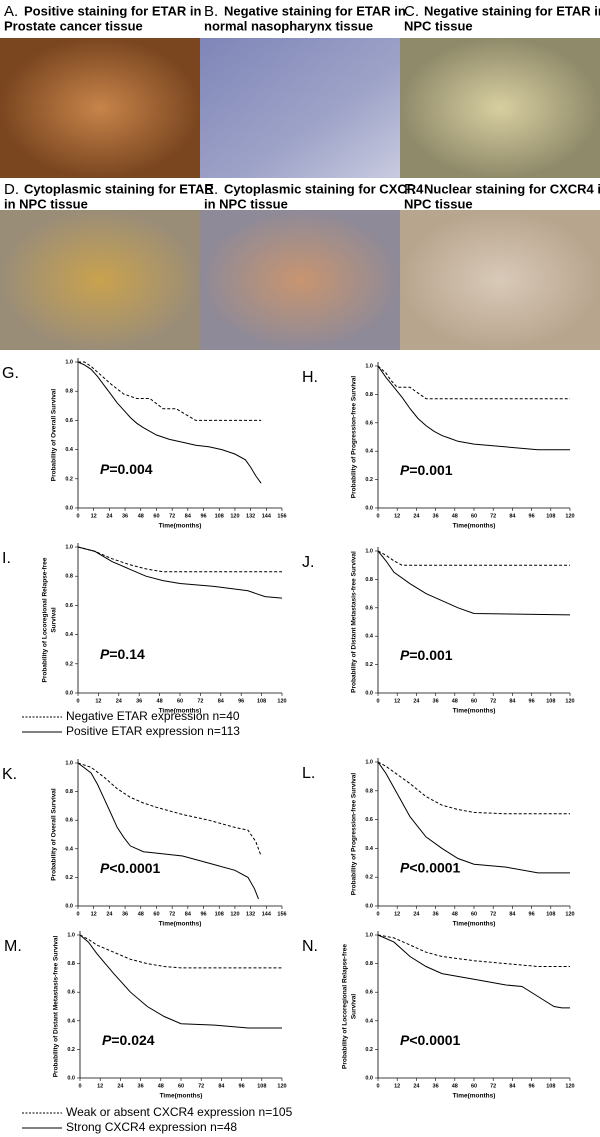 This screenshot has height=1137, width=600. I want to click on panel-letter: D., so click(11, 189).